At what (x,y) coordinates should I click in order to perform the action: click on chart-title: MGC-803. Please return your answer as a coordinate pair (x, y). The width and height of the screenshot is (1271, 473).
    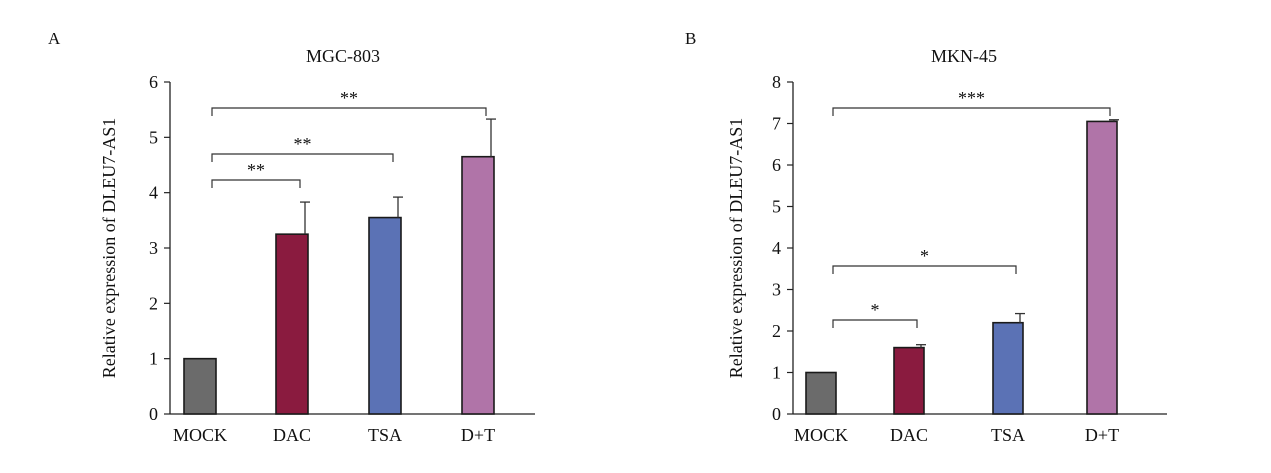
    Looking at the image, I should click on (343, 56).